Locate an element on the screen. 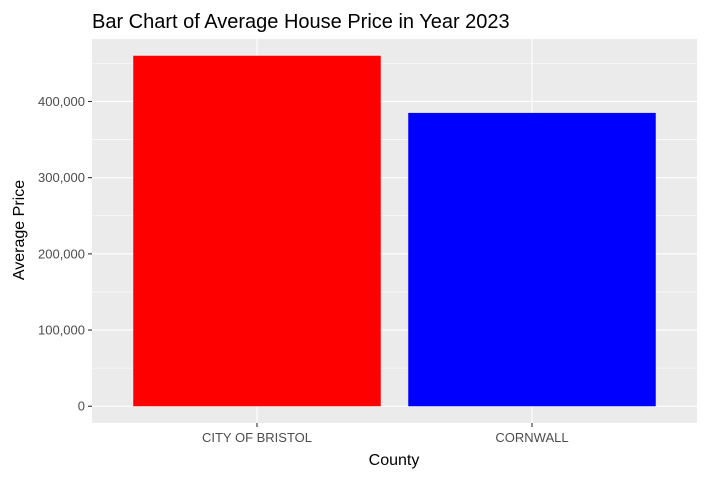  x-tick-label: CORNWALL is located at coordinates (531, 437).